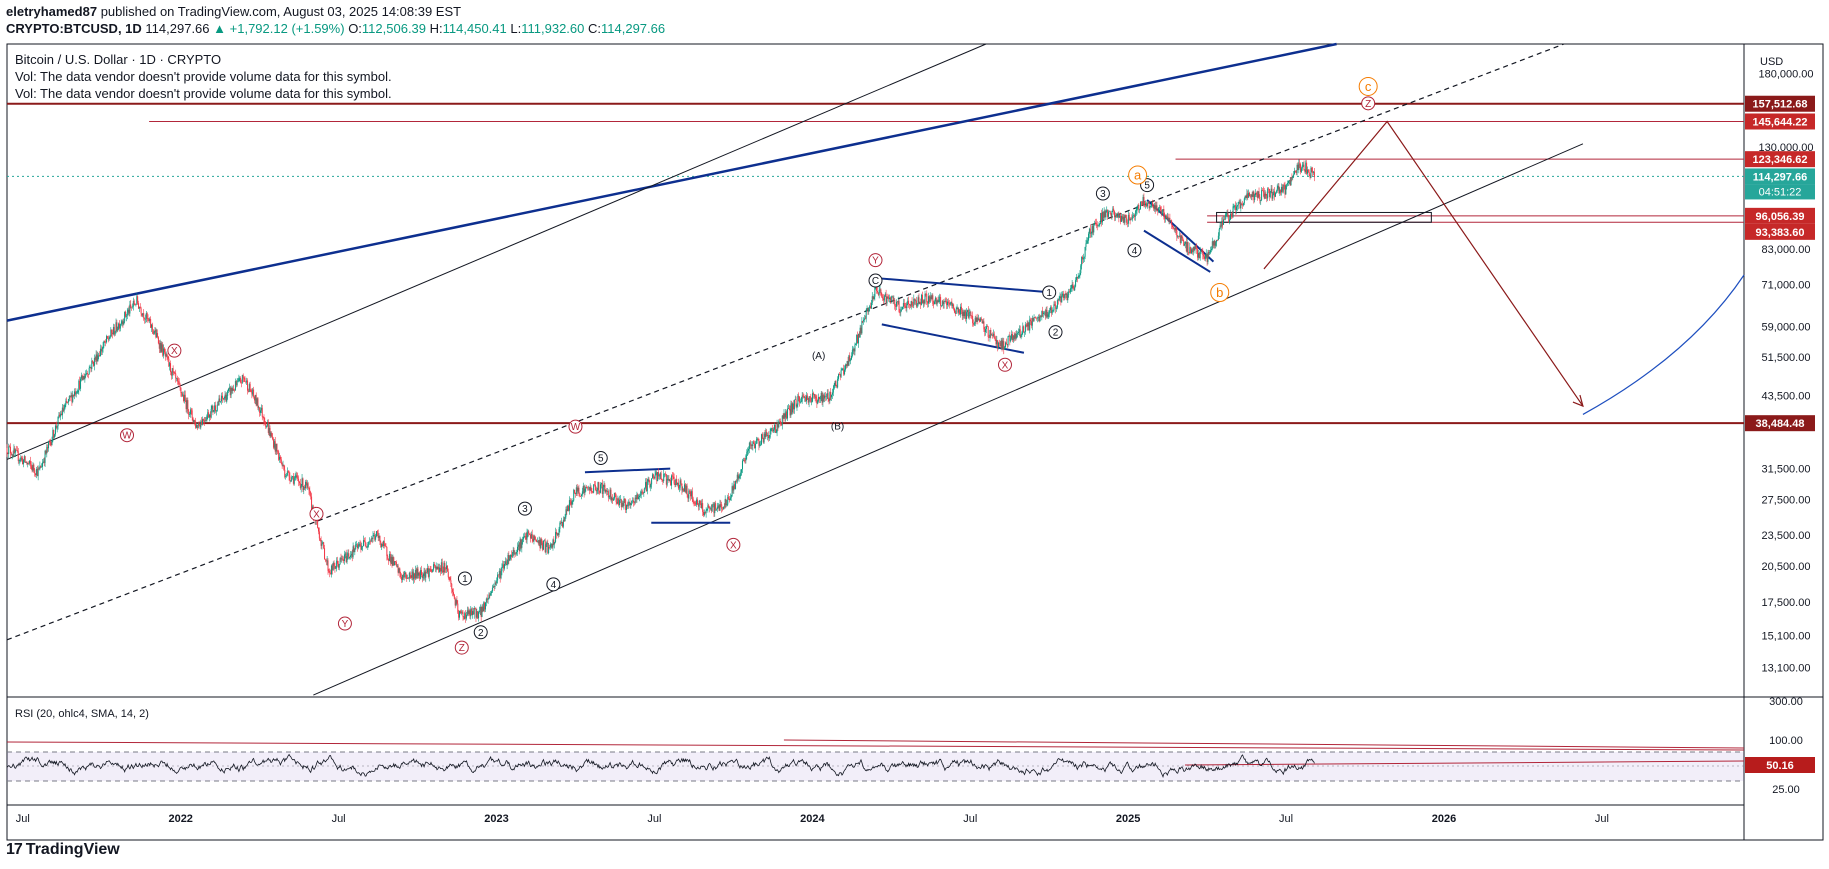 The width and height of the screenshot is (1829, 869). I want to click on author-name: eletryhamed87, so click(52, 11).